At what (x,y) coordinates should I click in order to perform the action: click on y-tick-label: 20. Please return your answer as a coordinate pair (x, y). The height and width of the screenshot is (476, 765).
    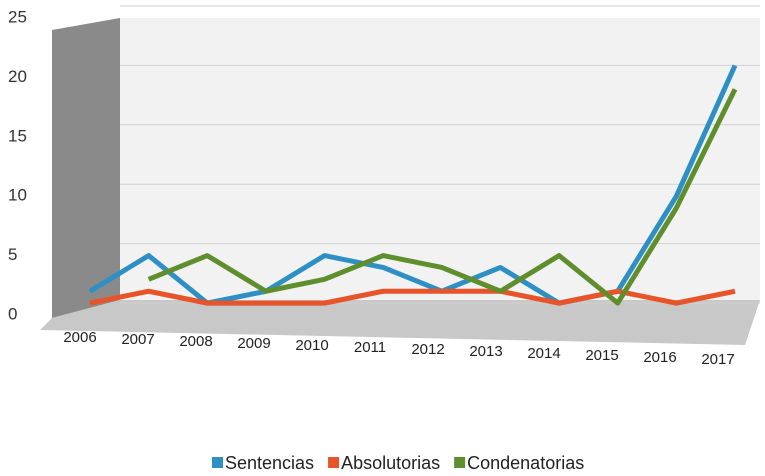
    Looking at the image, I should click on (17, 76).